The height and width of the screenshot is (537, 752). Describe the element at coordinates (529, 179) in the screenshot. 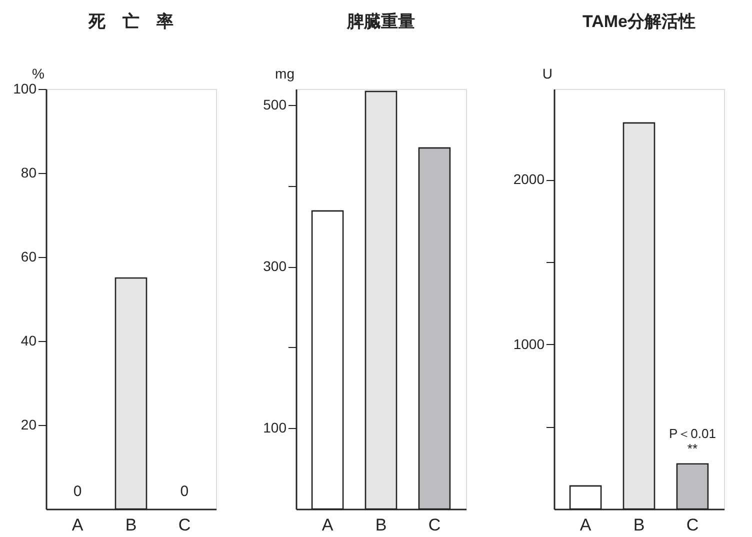

I see `y-tick-label: 2000` at that location.